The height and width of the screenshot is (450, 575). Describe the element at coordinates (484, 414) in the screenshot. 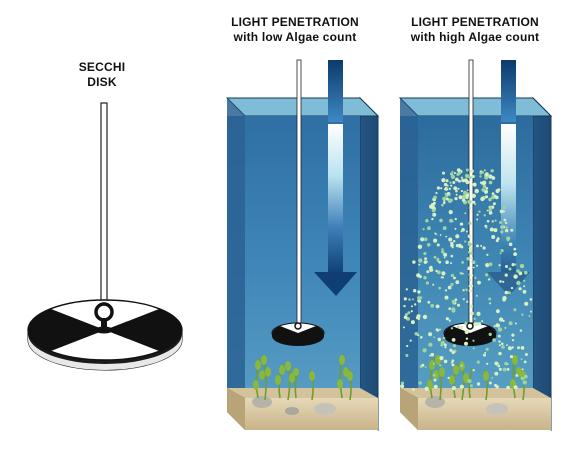

I see `tank-high-sediment` at that location.